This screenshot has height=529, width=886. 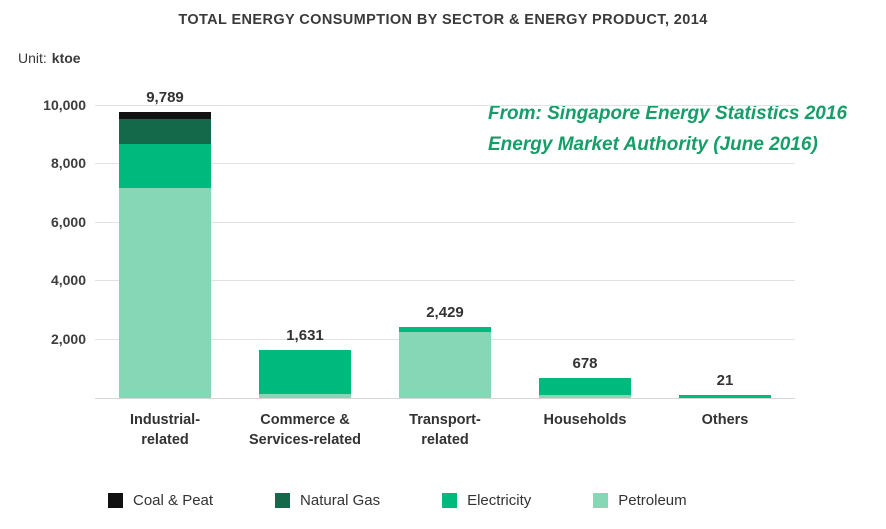 What do you see at coordinates (499, 500) in the screenshot?
I see `legend-label: Electricity` at bounding box center [499, 500].